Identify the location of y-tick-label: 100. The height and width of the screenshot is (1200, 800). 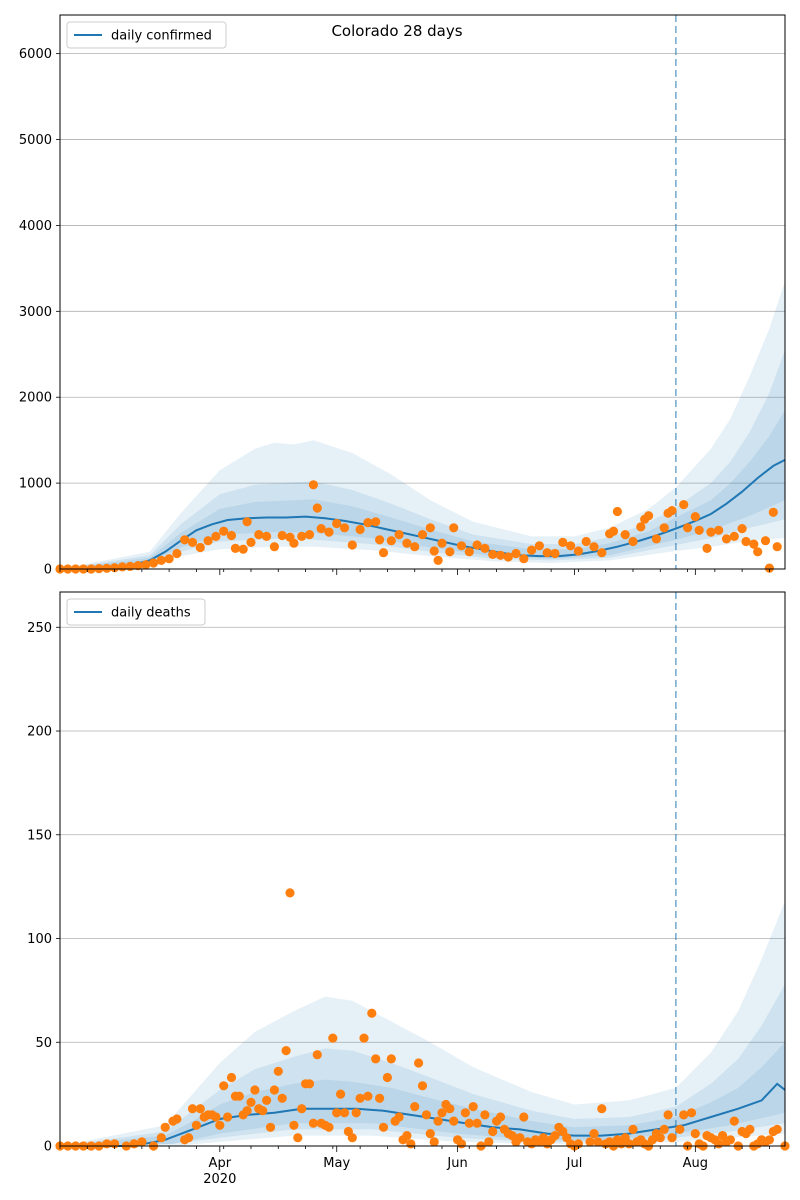
(39, 939).